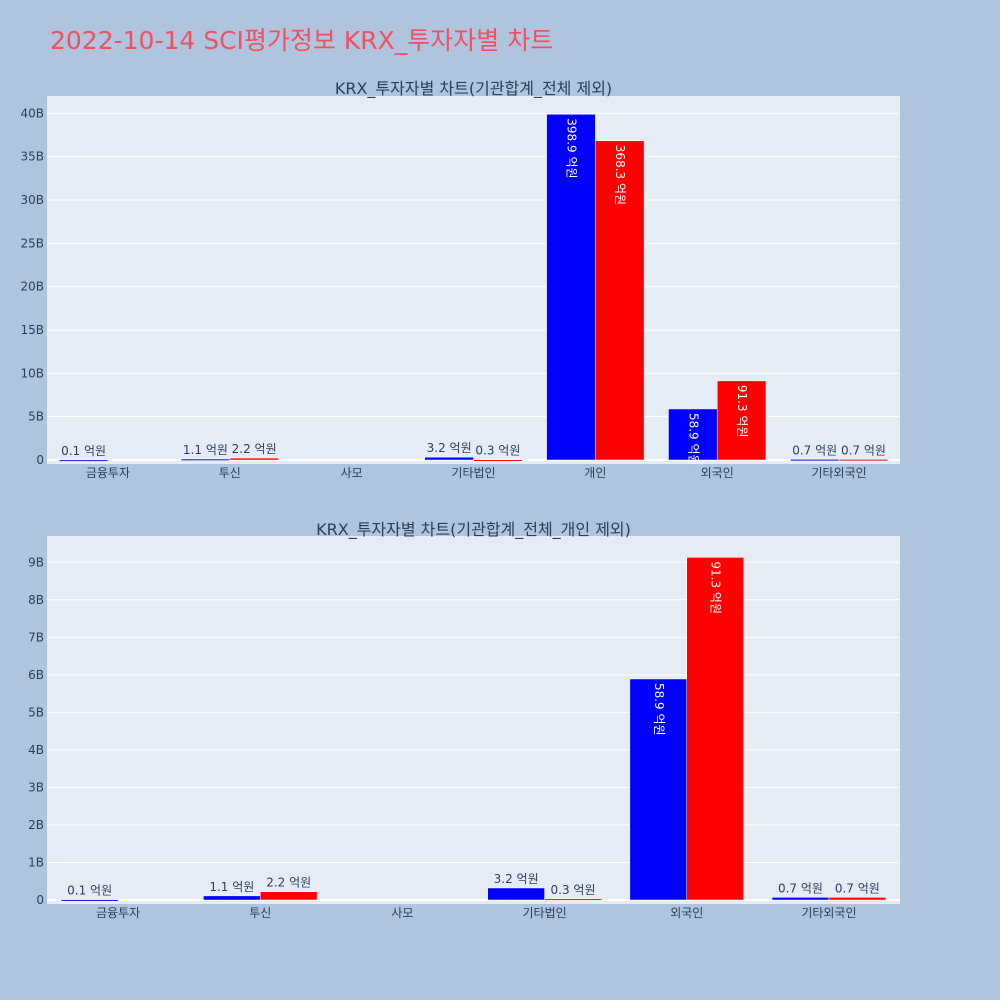 The height and width of the screenshot is (1000, 1000). What do you see at coordinates (36, 787) in the screenshot?
I see `y-tick-label: 3B` at bounding box center [36, 787].